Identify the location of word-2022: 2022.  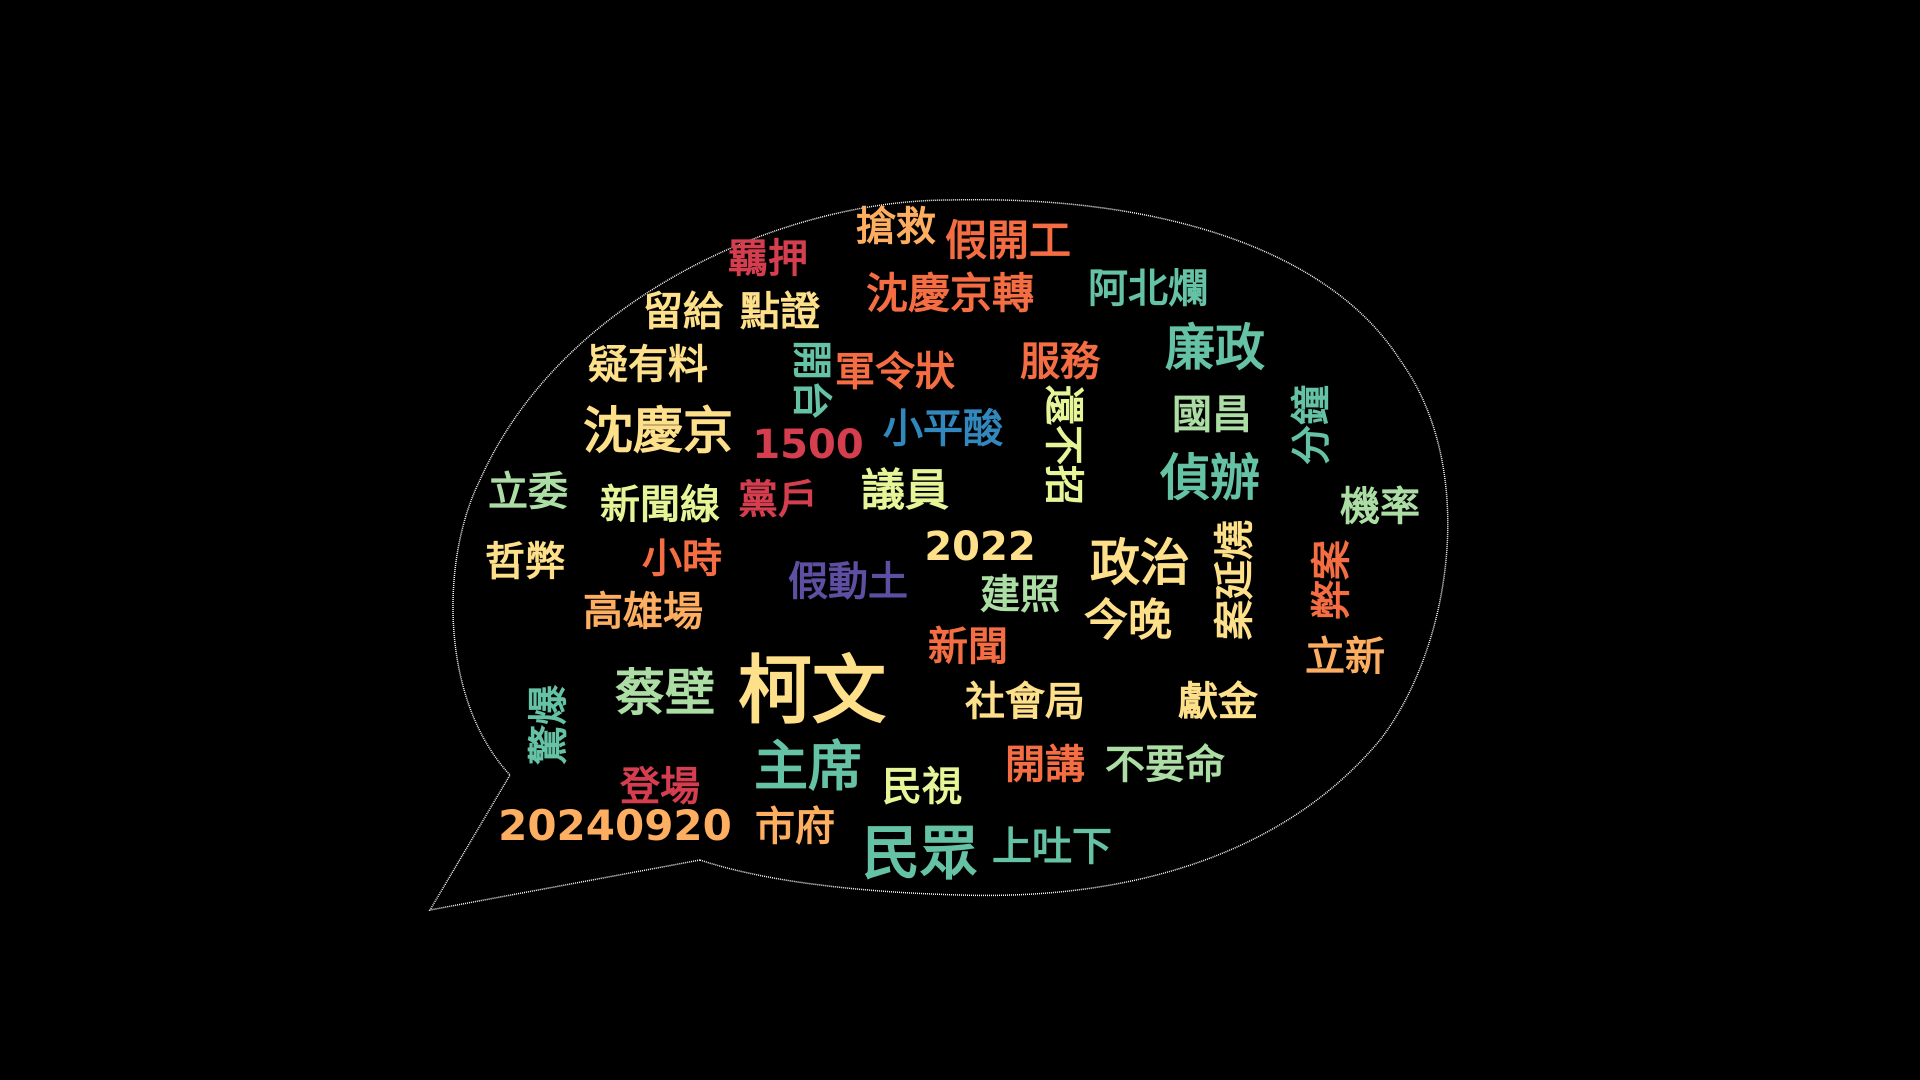
(979, 547).